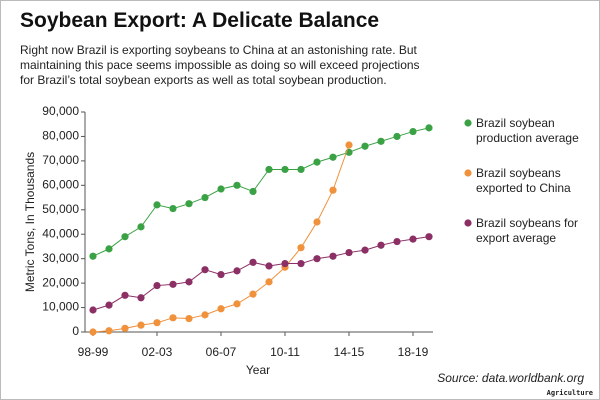  What do you see at coordinates (258, 370) in the screenshot?
I see `x-axis-label: Year` at bounding box center [258, 370].